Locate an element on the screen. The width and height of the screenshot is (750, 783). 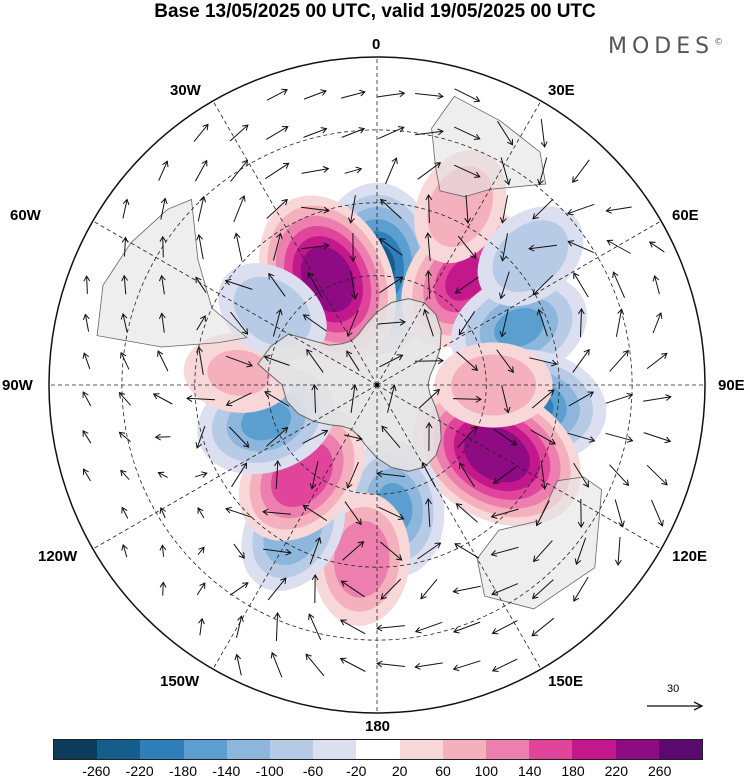
lon-label-60w: 60W is located at coordinates (25, 215).